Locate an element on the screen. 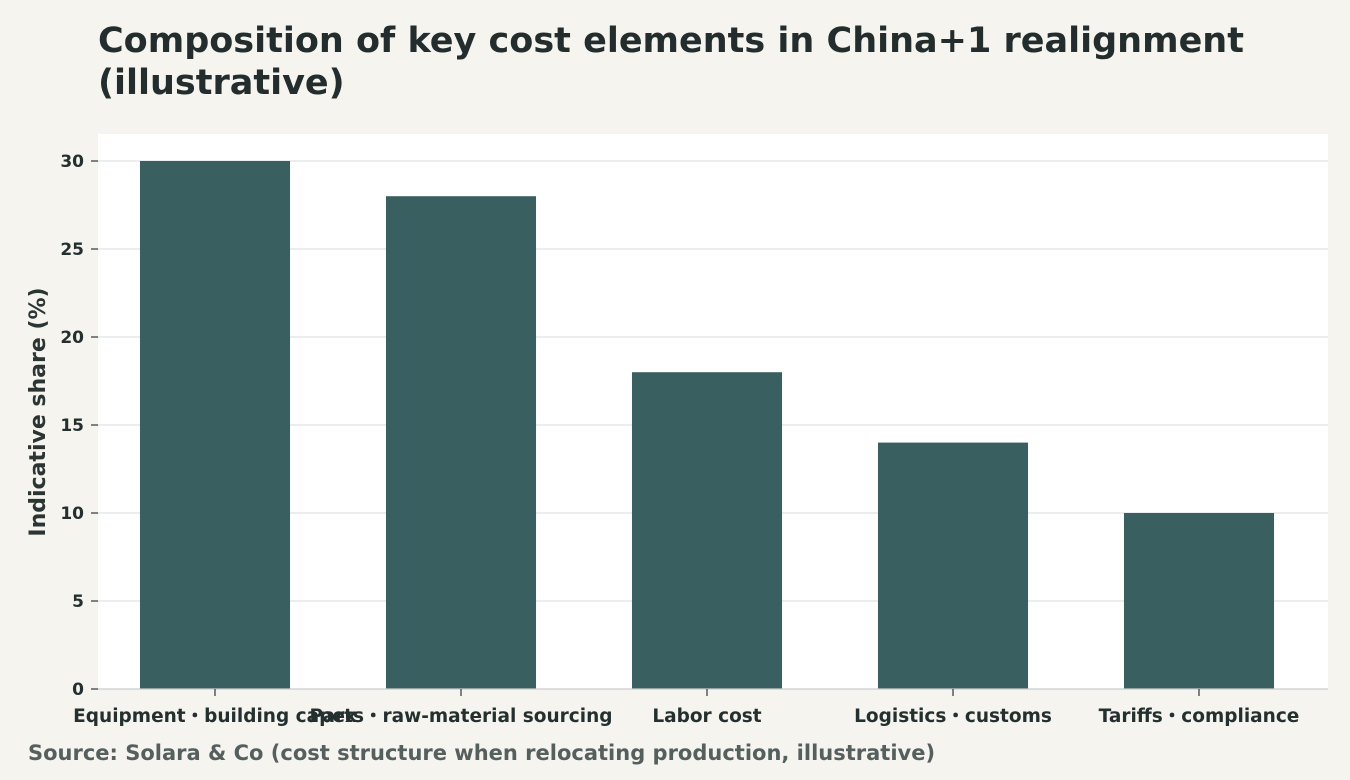  x-tick-label: Parts・raw-material sourcing is located at coordinates (460, 716).